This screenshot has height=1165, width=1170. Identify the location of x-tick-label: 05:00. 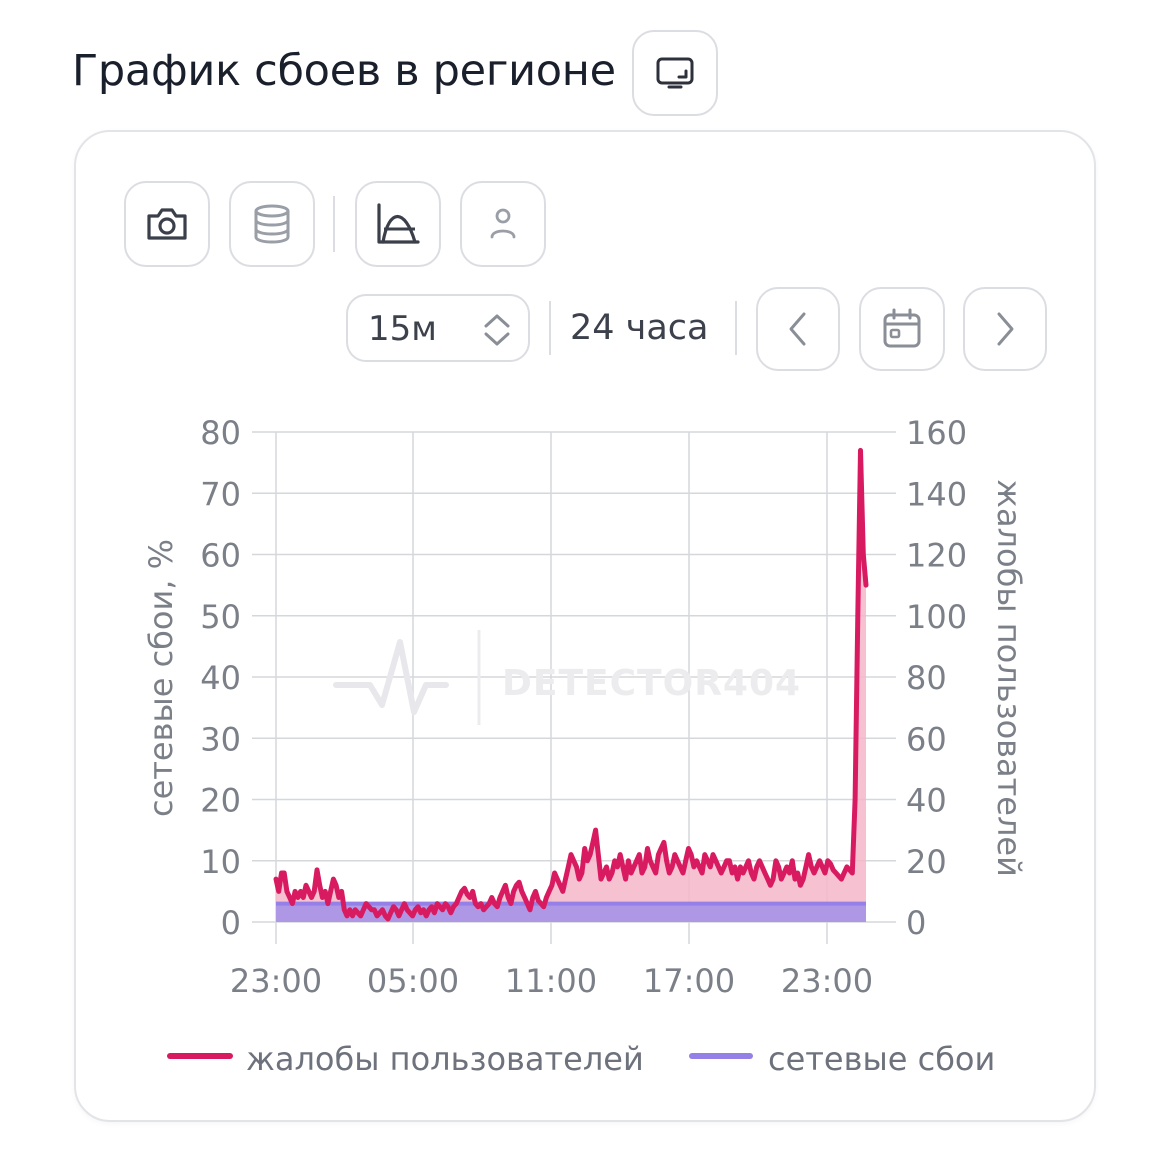
(413, 981).